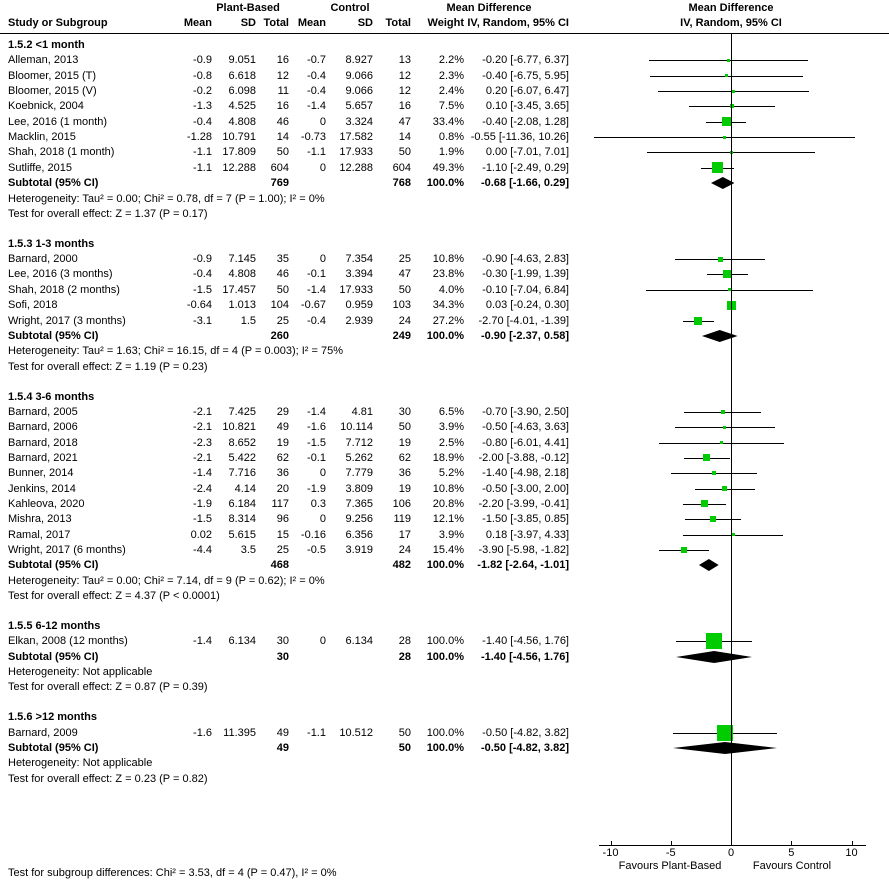 The width and height of the screenshot is (889, 880). I want to click on study-ci-text: -1.40 [-4.98, 2.18], so click(525, 473).